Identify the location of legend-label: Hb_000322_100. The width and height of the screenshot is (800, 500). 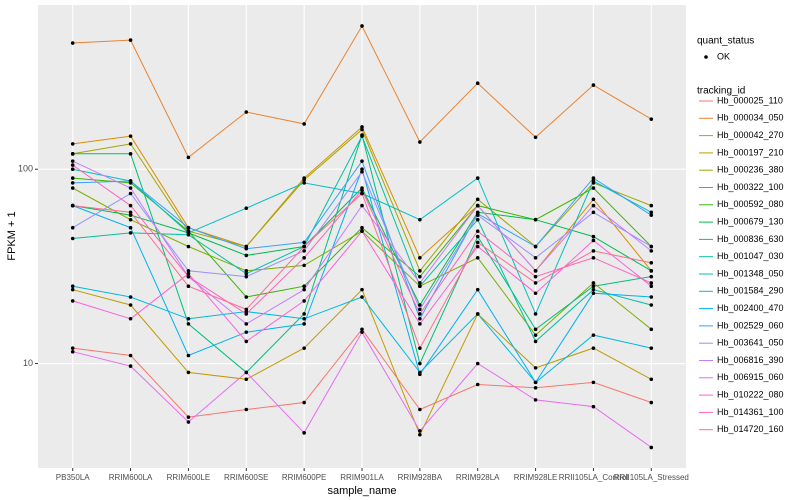
(750, 187).